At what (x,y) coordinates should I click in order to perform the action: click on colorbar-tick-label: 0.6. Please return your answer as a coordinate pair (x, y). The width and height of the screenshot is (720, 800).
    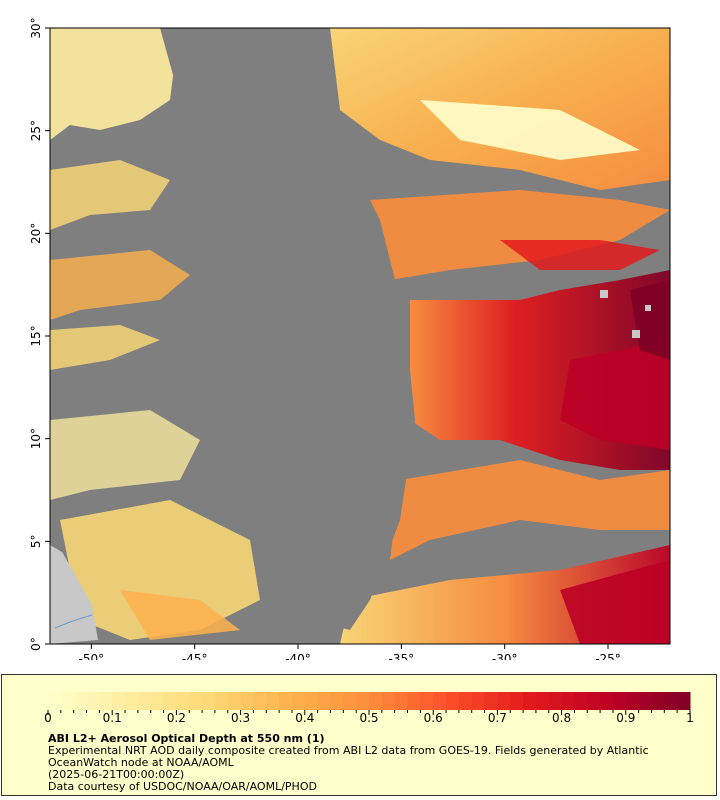
    Looking at the image, I should click on (433, 718).